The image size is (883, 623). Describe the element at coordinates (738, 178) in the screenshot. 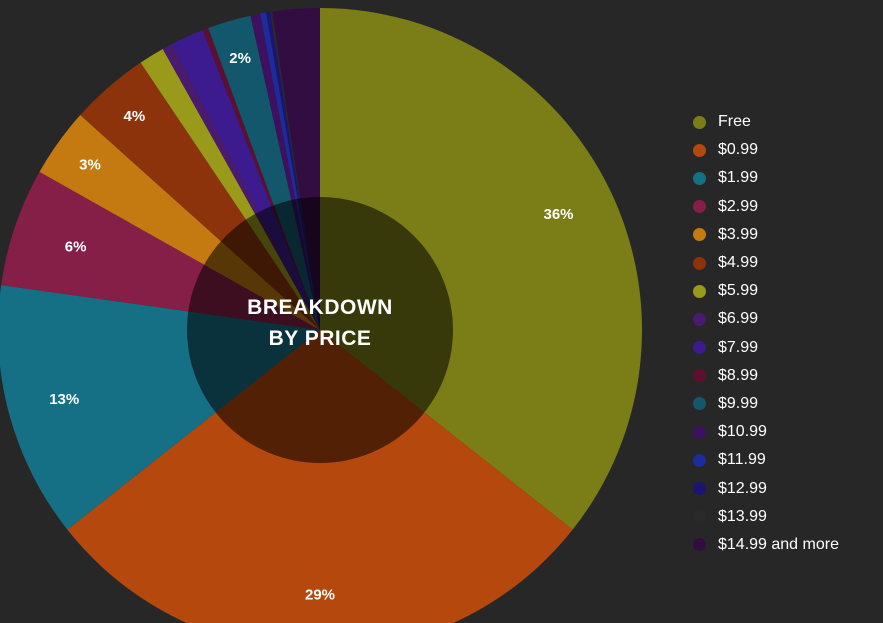

I see `legend-label: $1.99` at that location.